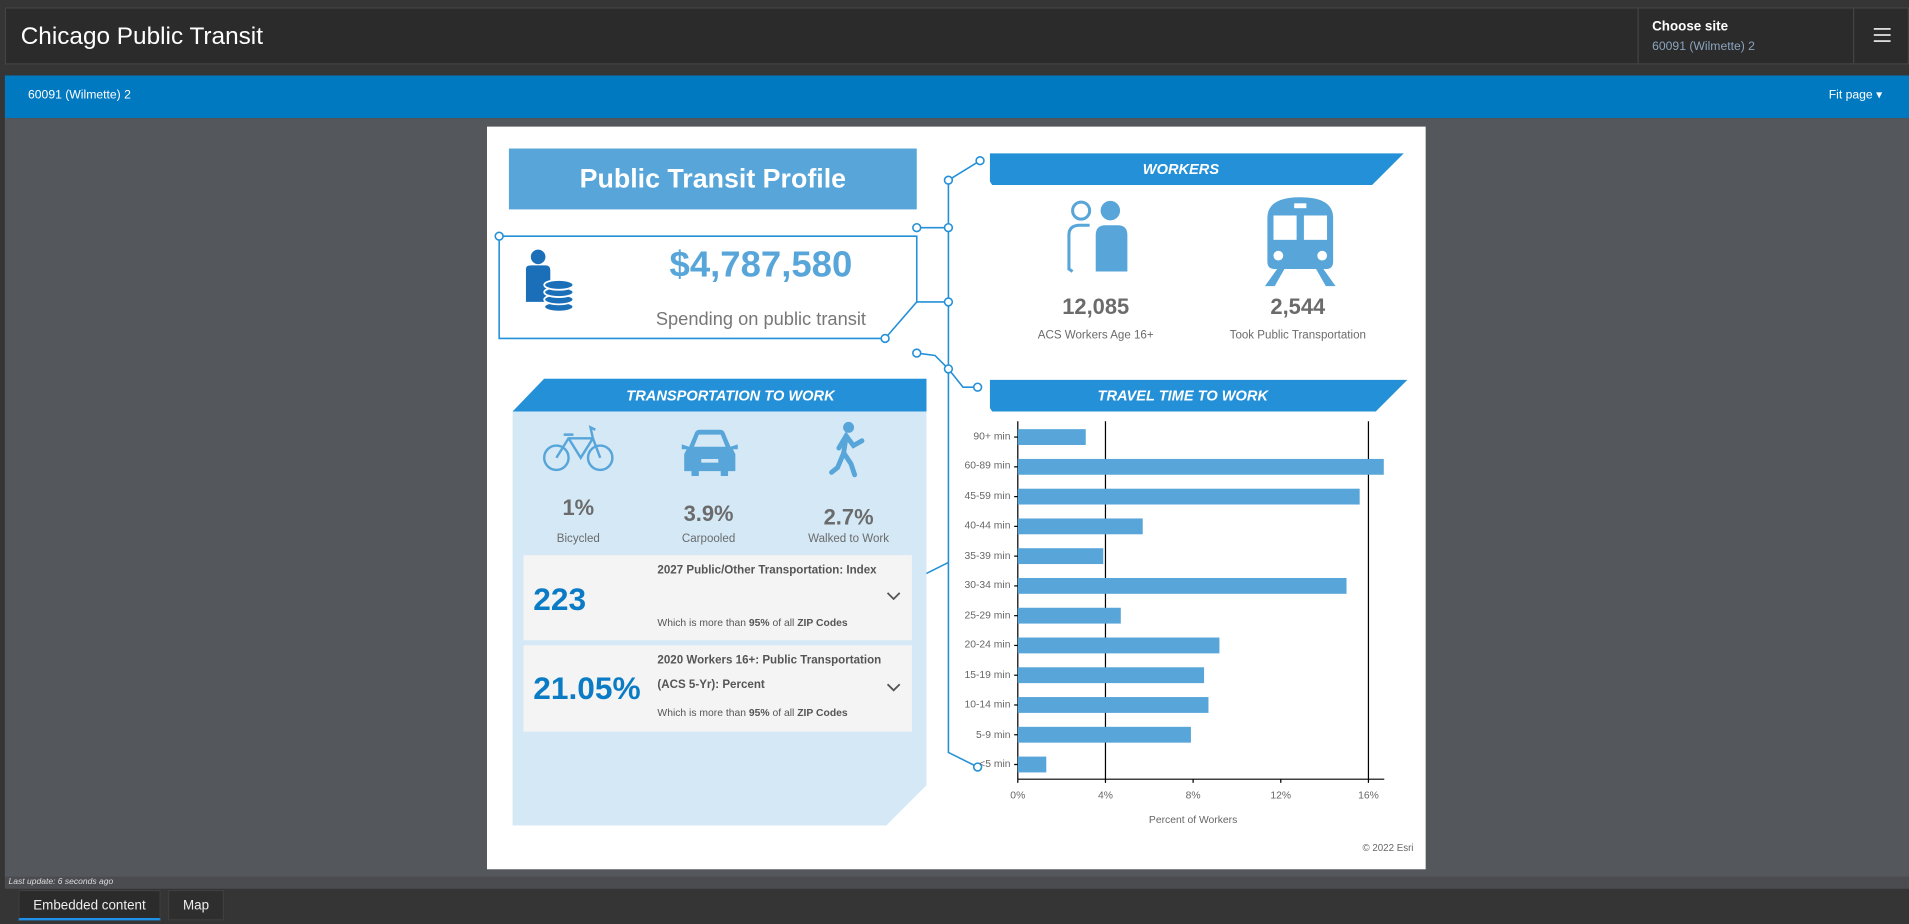  Describe the element at coordinates (730, 396) in the screenshot. I see `transport-heading: TRANSPORTATION TO WORK` at that location.